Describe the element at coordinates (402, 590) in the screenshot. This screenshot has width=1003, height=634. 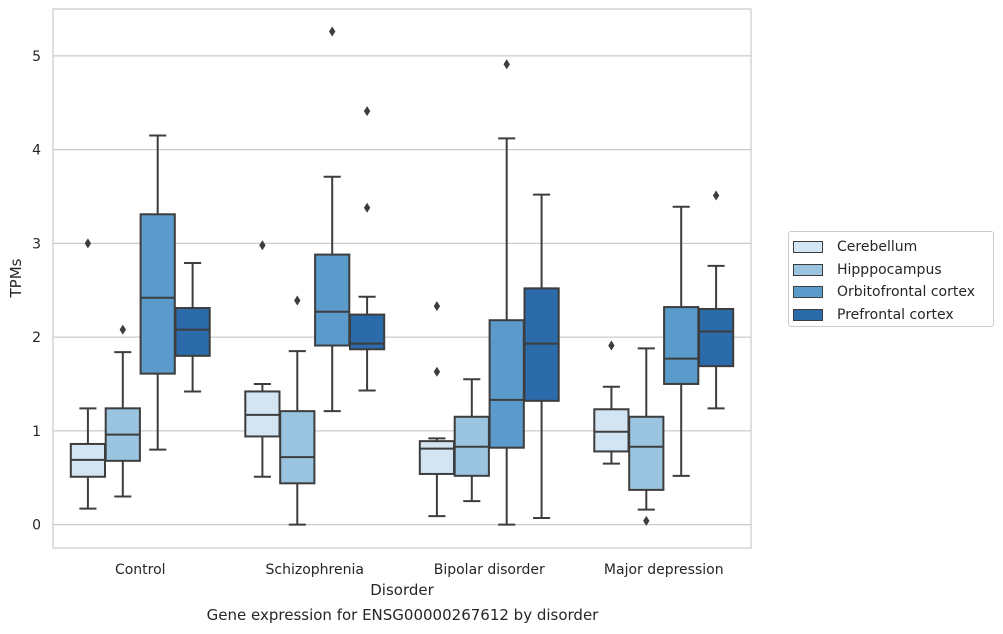
I see `x-axis-label: Disorder` at that location.